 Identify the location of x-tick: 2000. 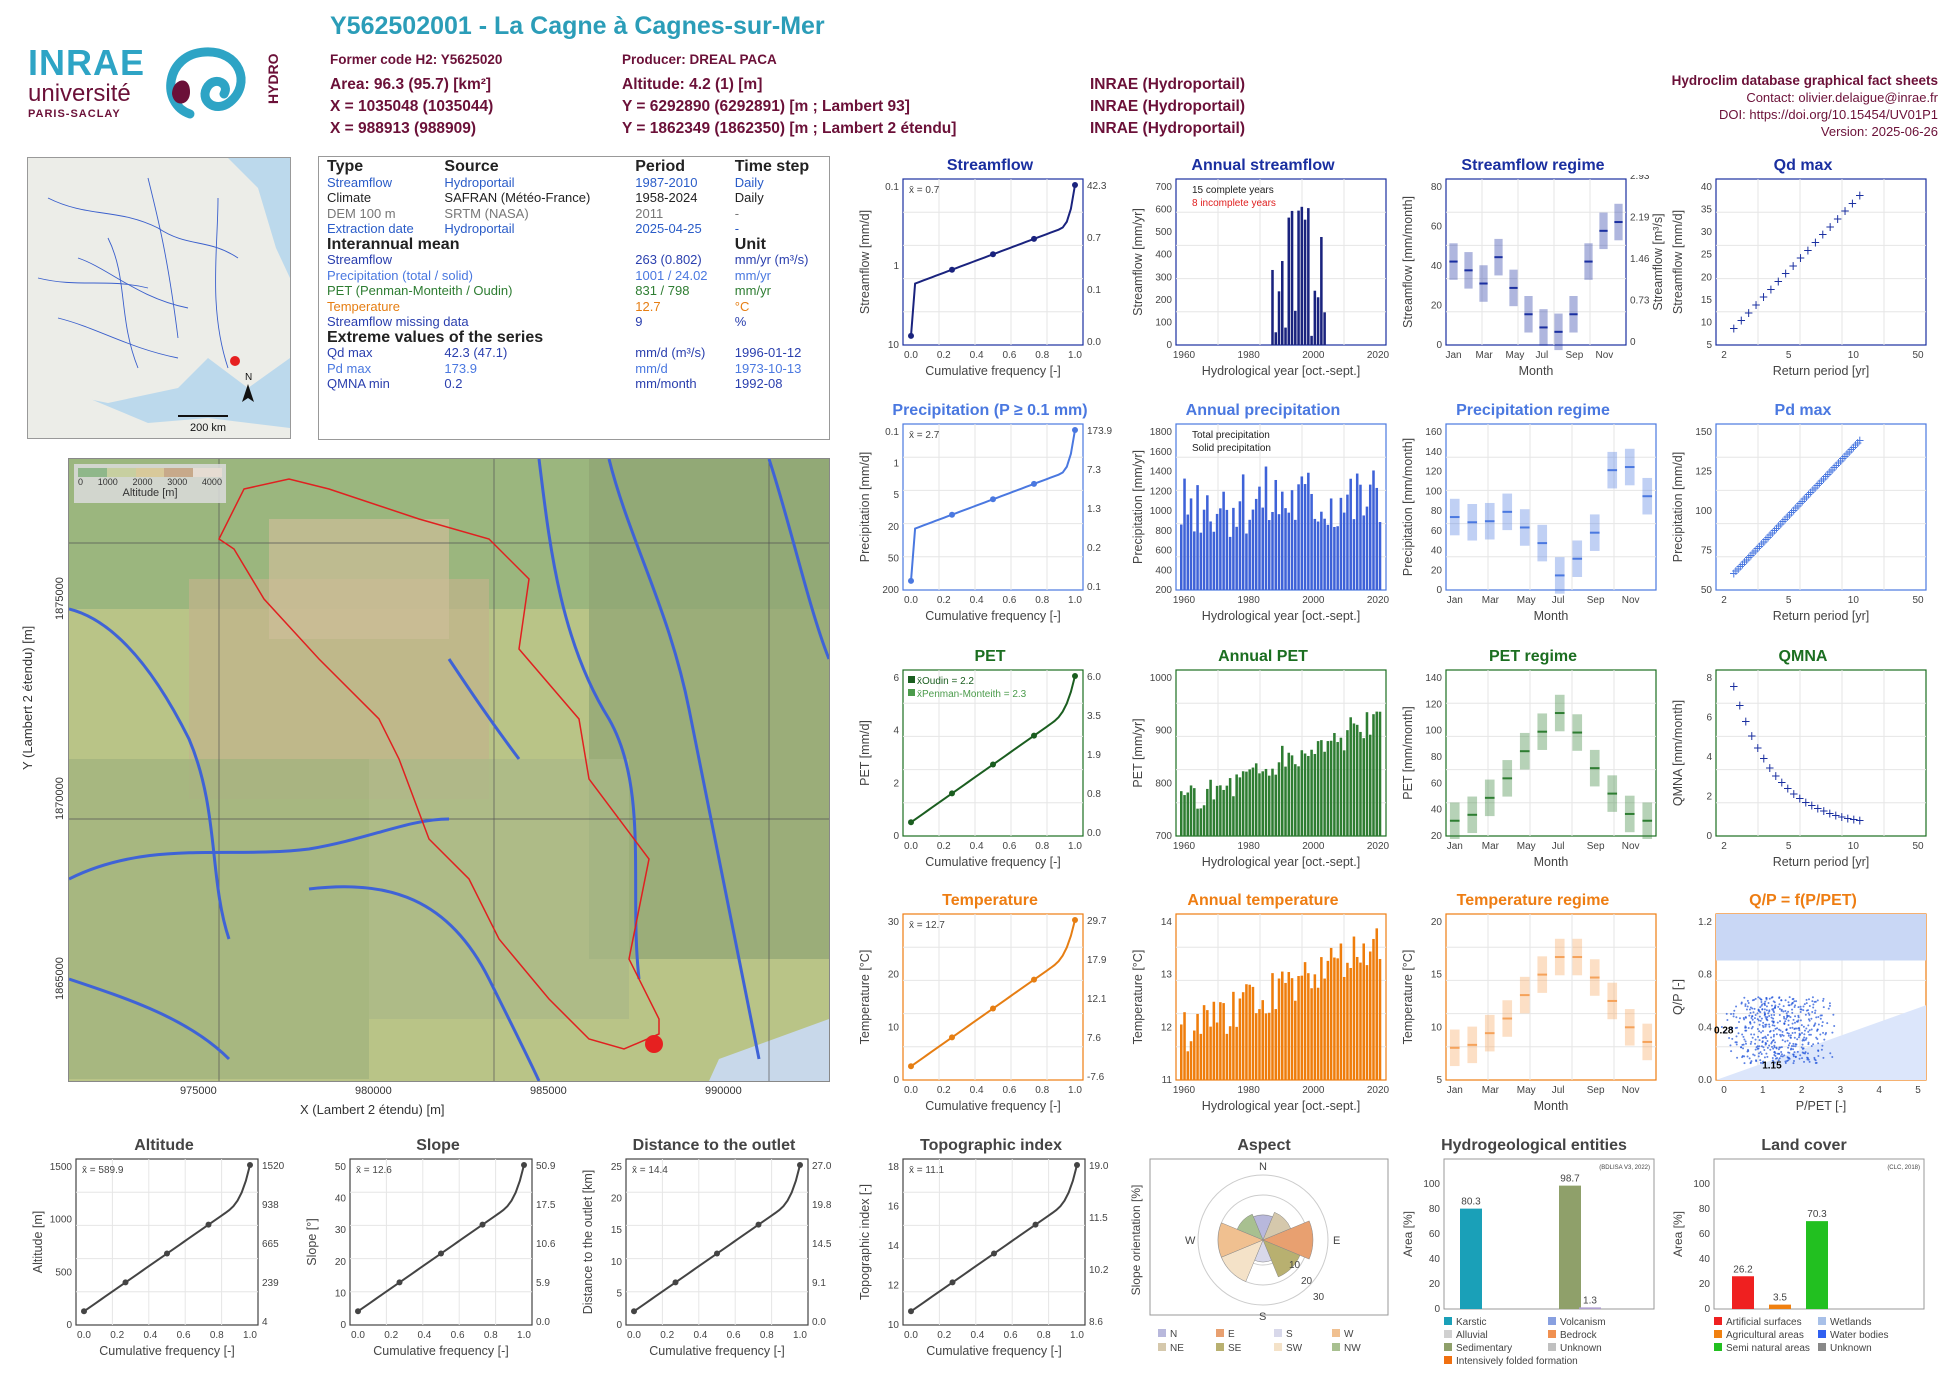
(1313, 355).